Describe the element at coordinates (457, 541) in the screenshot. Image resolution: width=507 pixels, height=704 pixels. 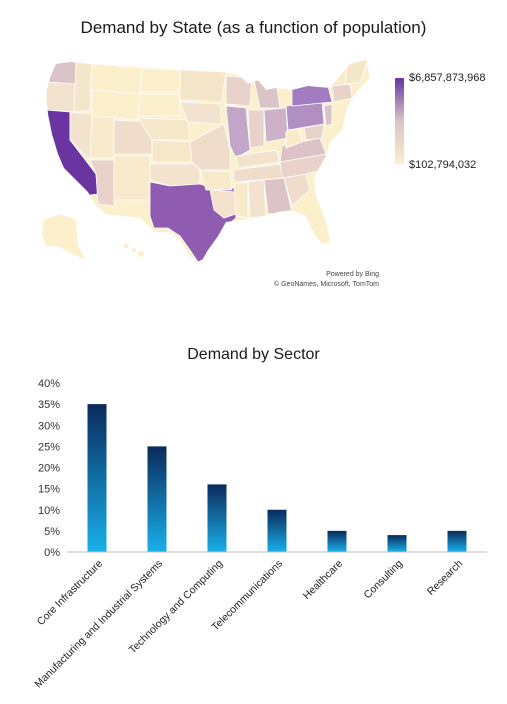
I see `bar-research` at that location.